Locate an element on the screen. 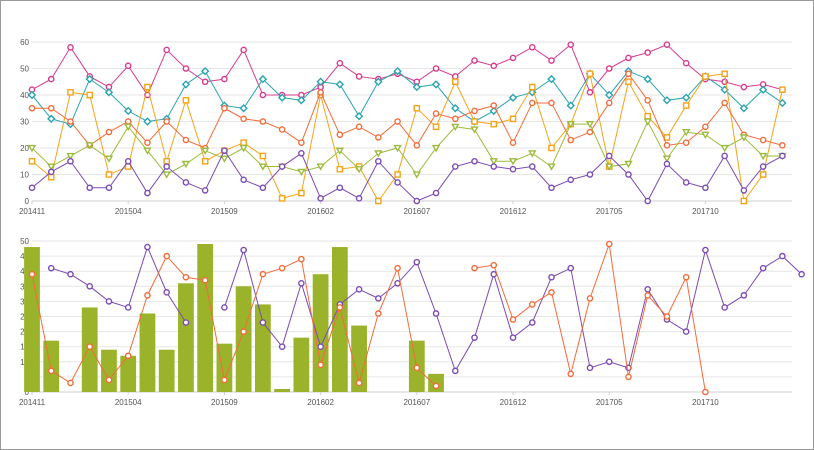 This screenshot has height=450, width=814. y-tick-label: 40 is located at coordinates (24, 95).